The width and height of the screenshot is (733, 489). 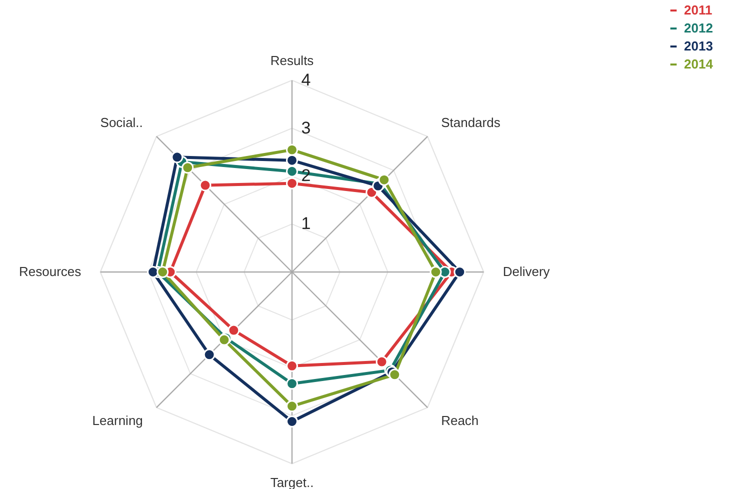 I want to click on legend-label: 2011, so click(x=698, y=10).